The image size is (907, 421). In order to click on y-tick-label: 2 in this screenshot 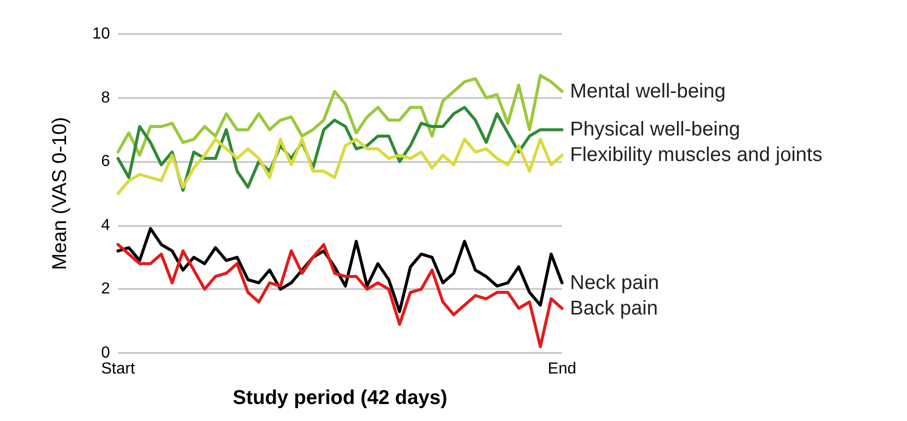, I will do `click(105, 289)`.